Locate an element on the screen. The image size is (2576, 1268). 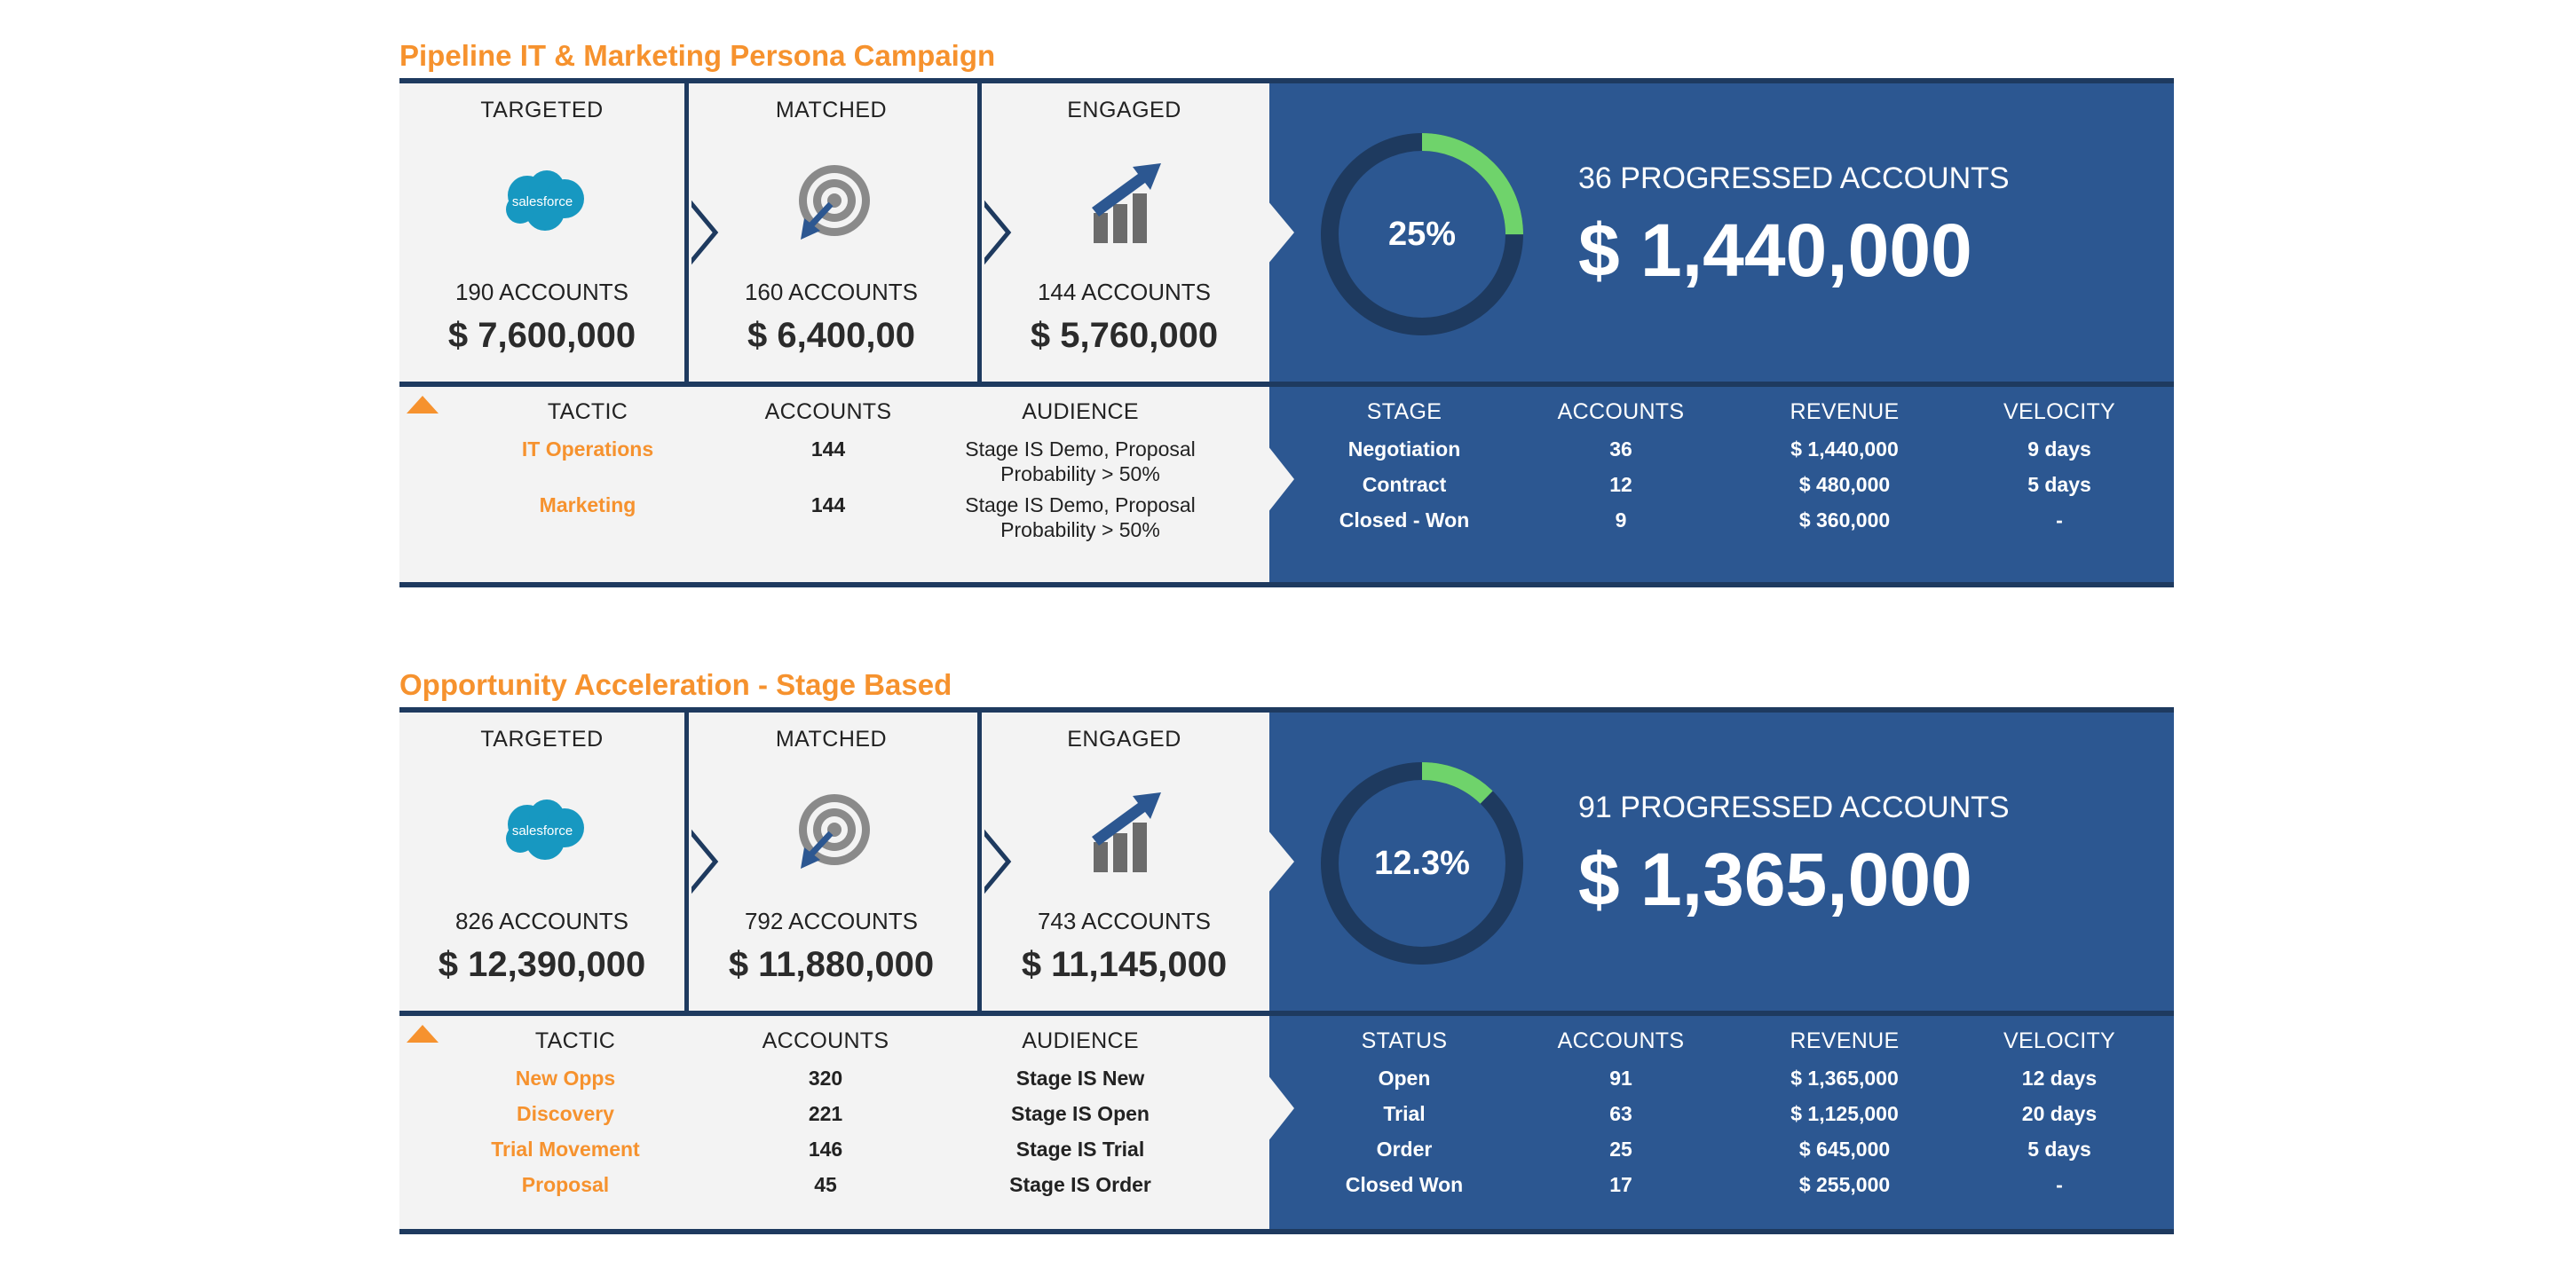
status-accounts: 17 is located at coordinates (1620, 1185).